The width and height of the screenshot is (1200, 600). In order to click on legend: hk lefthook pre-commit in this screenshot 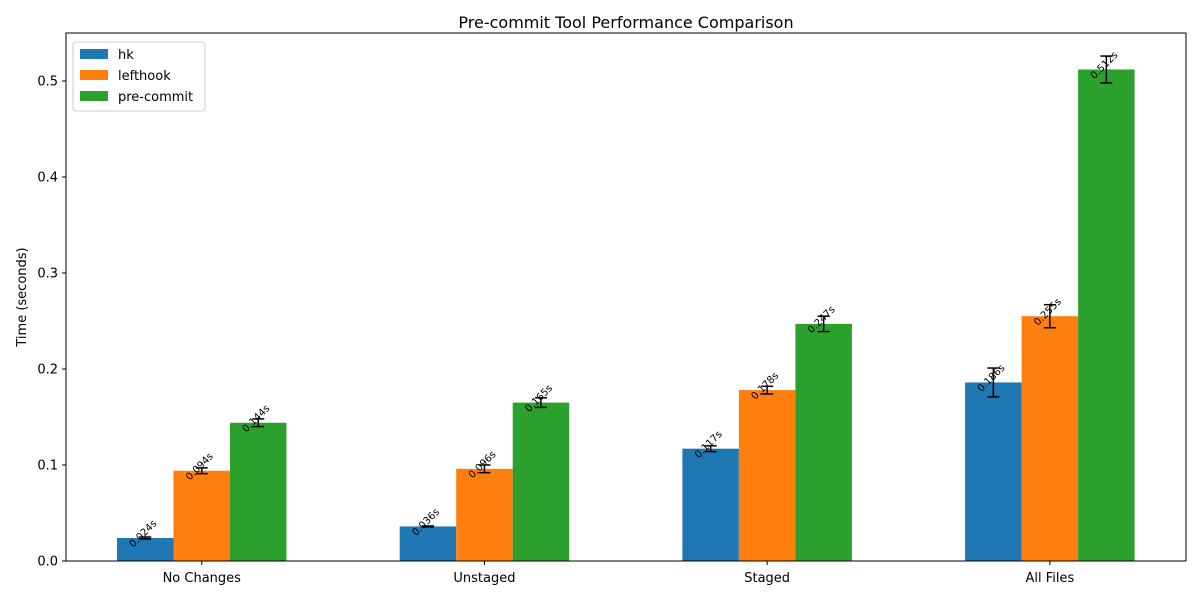, I will do `click(139, 76)`.